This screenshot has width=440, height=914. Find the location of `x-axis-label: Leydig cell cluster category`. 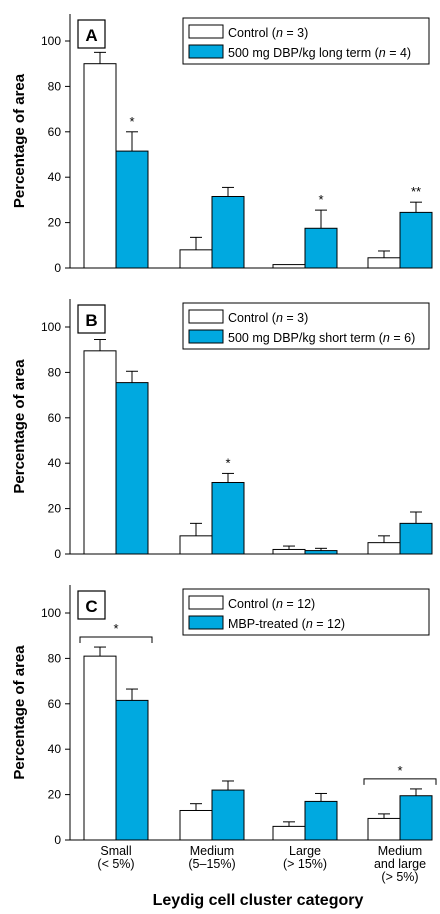

x-axis-label: Leydig cell cluster category is located at coordinates (258, 900).